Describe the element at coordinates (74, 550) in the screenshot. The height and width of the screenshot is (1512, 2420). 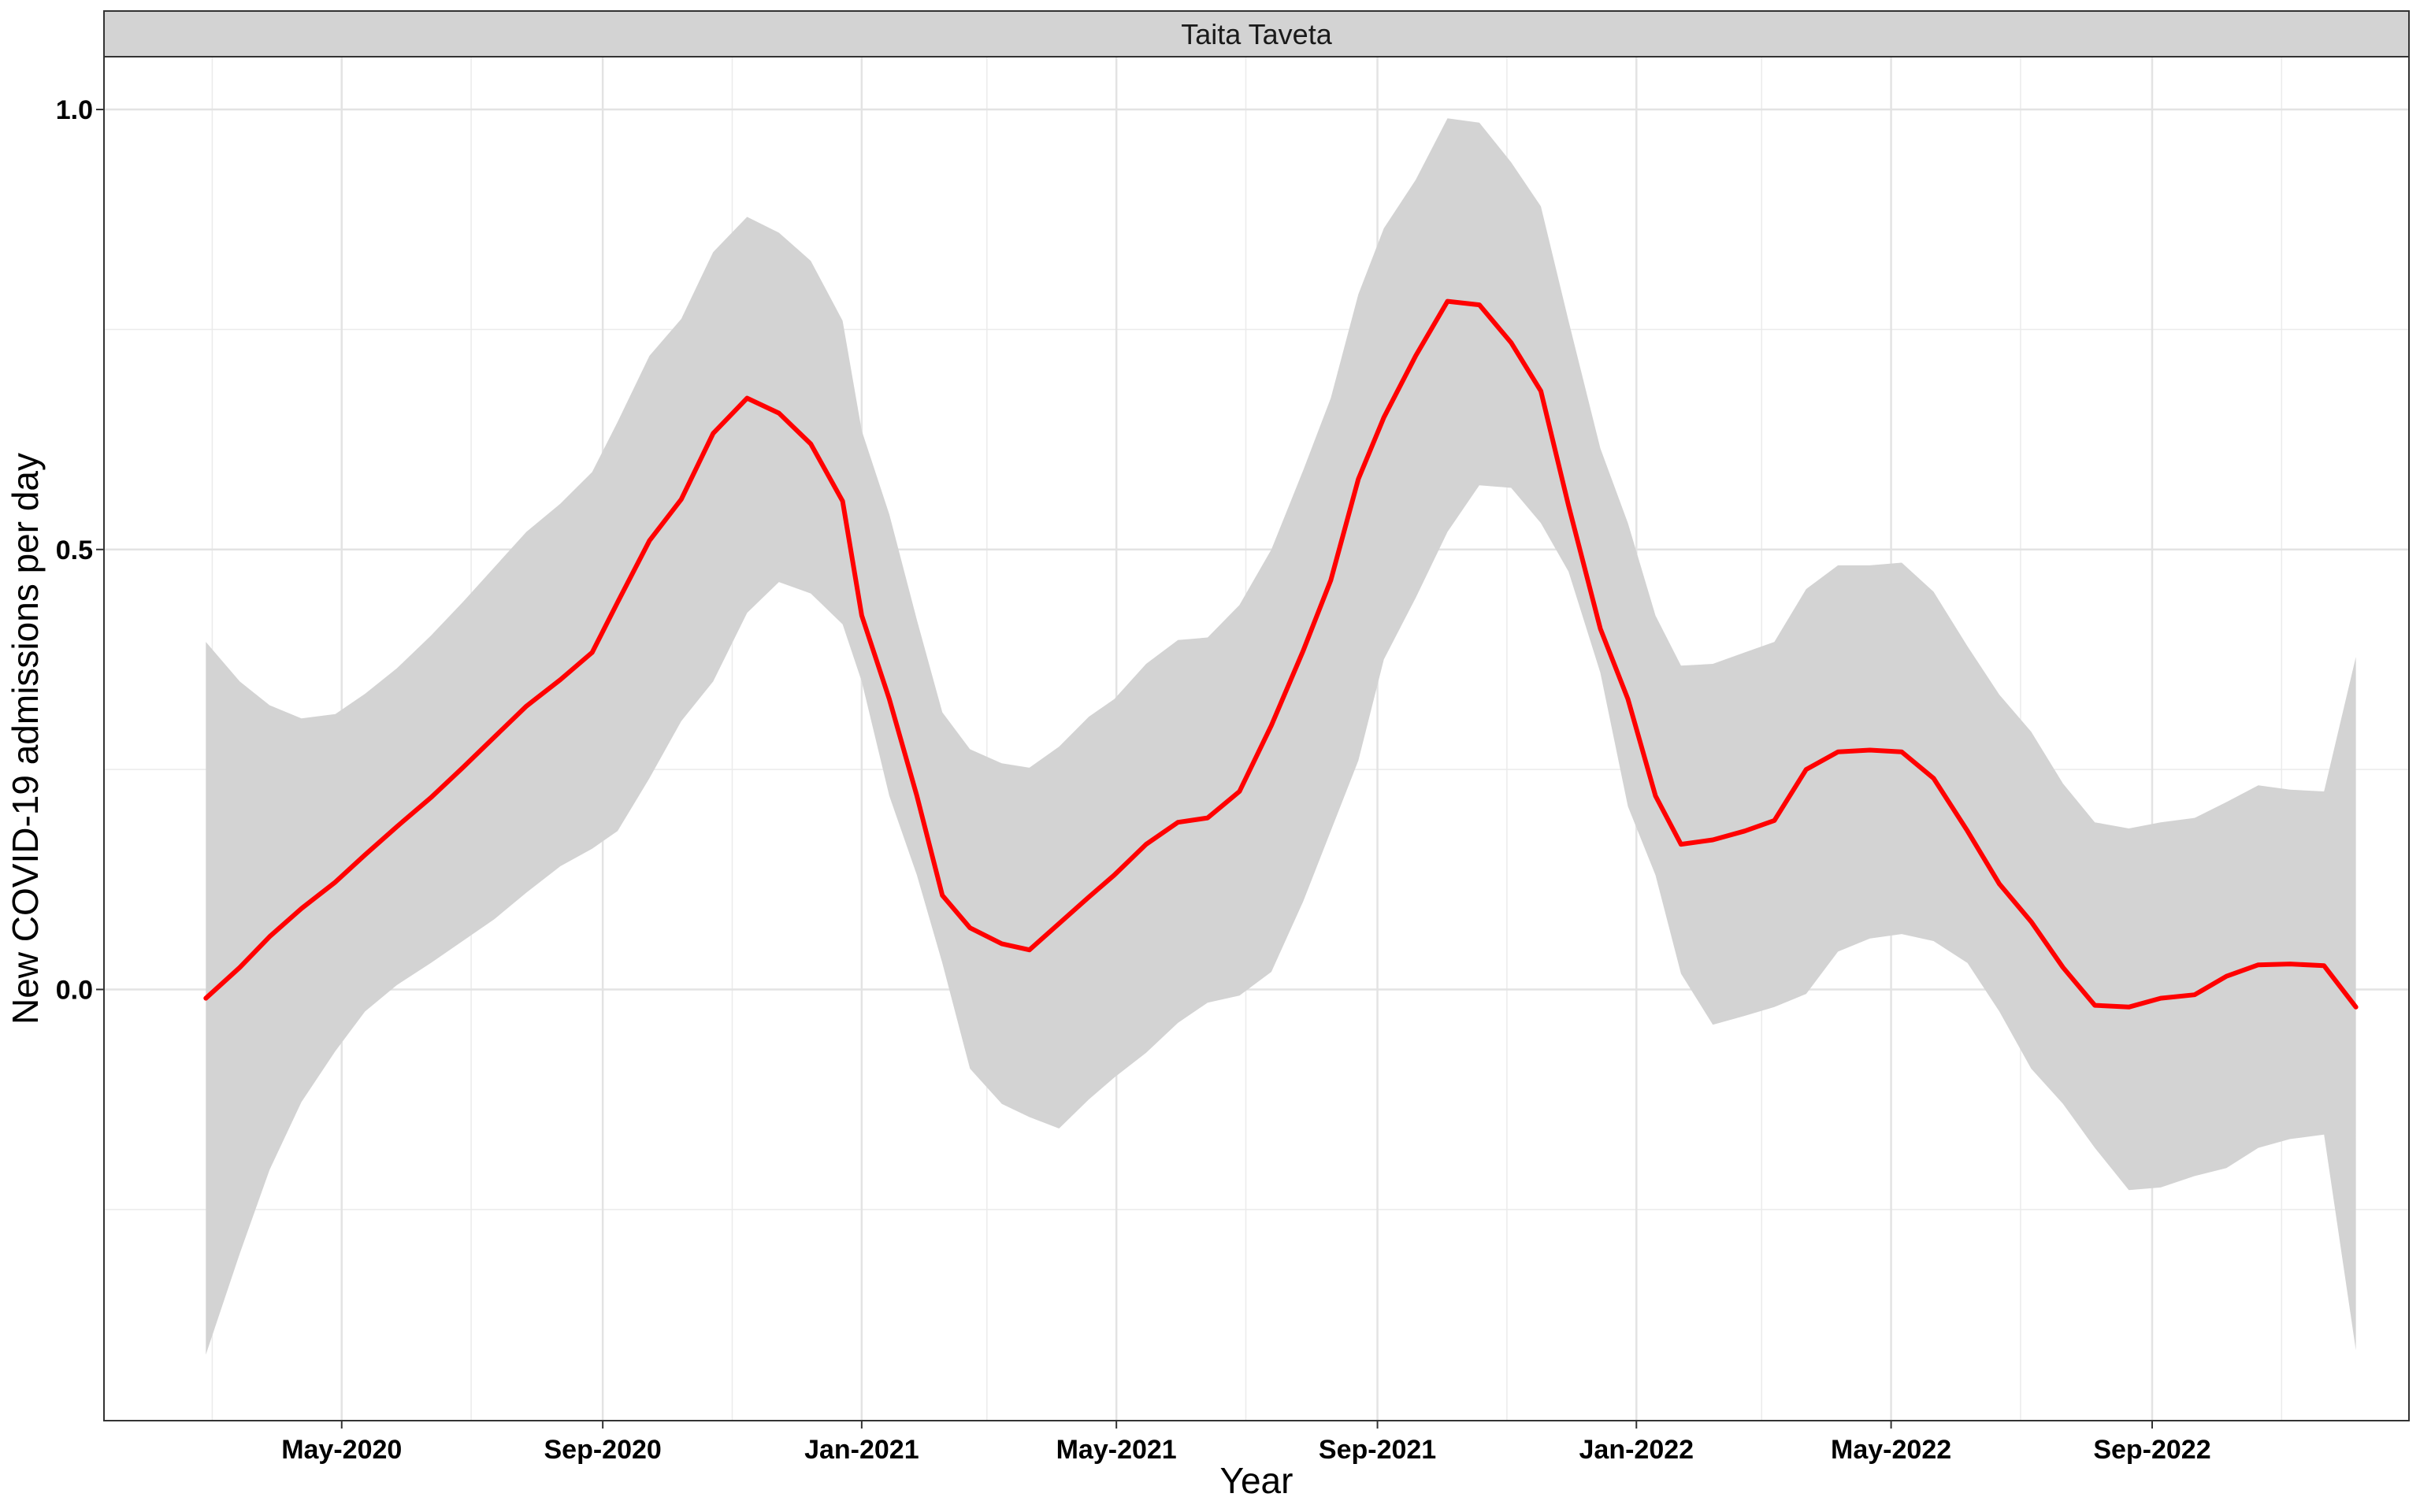
I see `y-tick-label: 0.5` at that location.